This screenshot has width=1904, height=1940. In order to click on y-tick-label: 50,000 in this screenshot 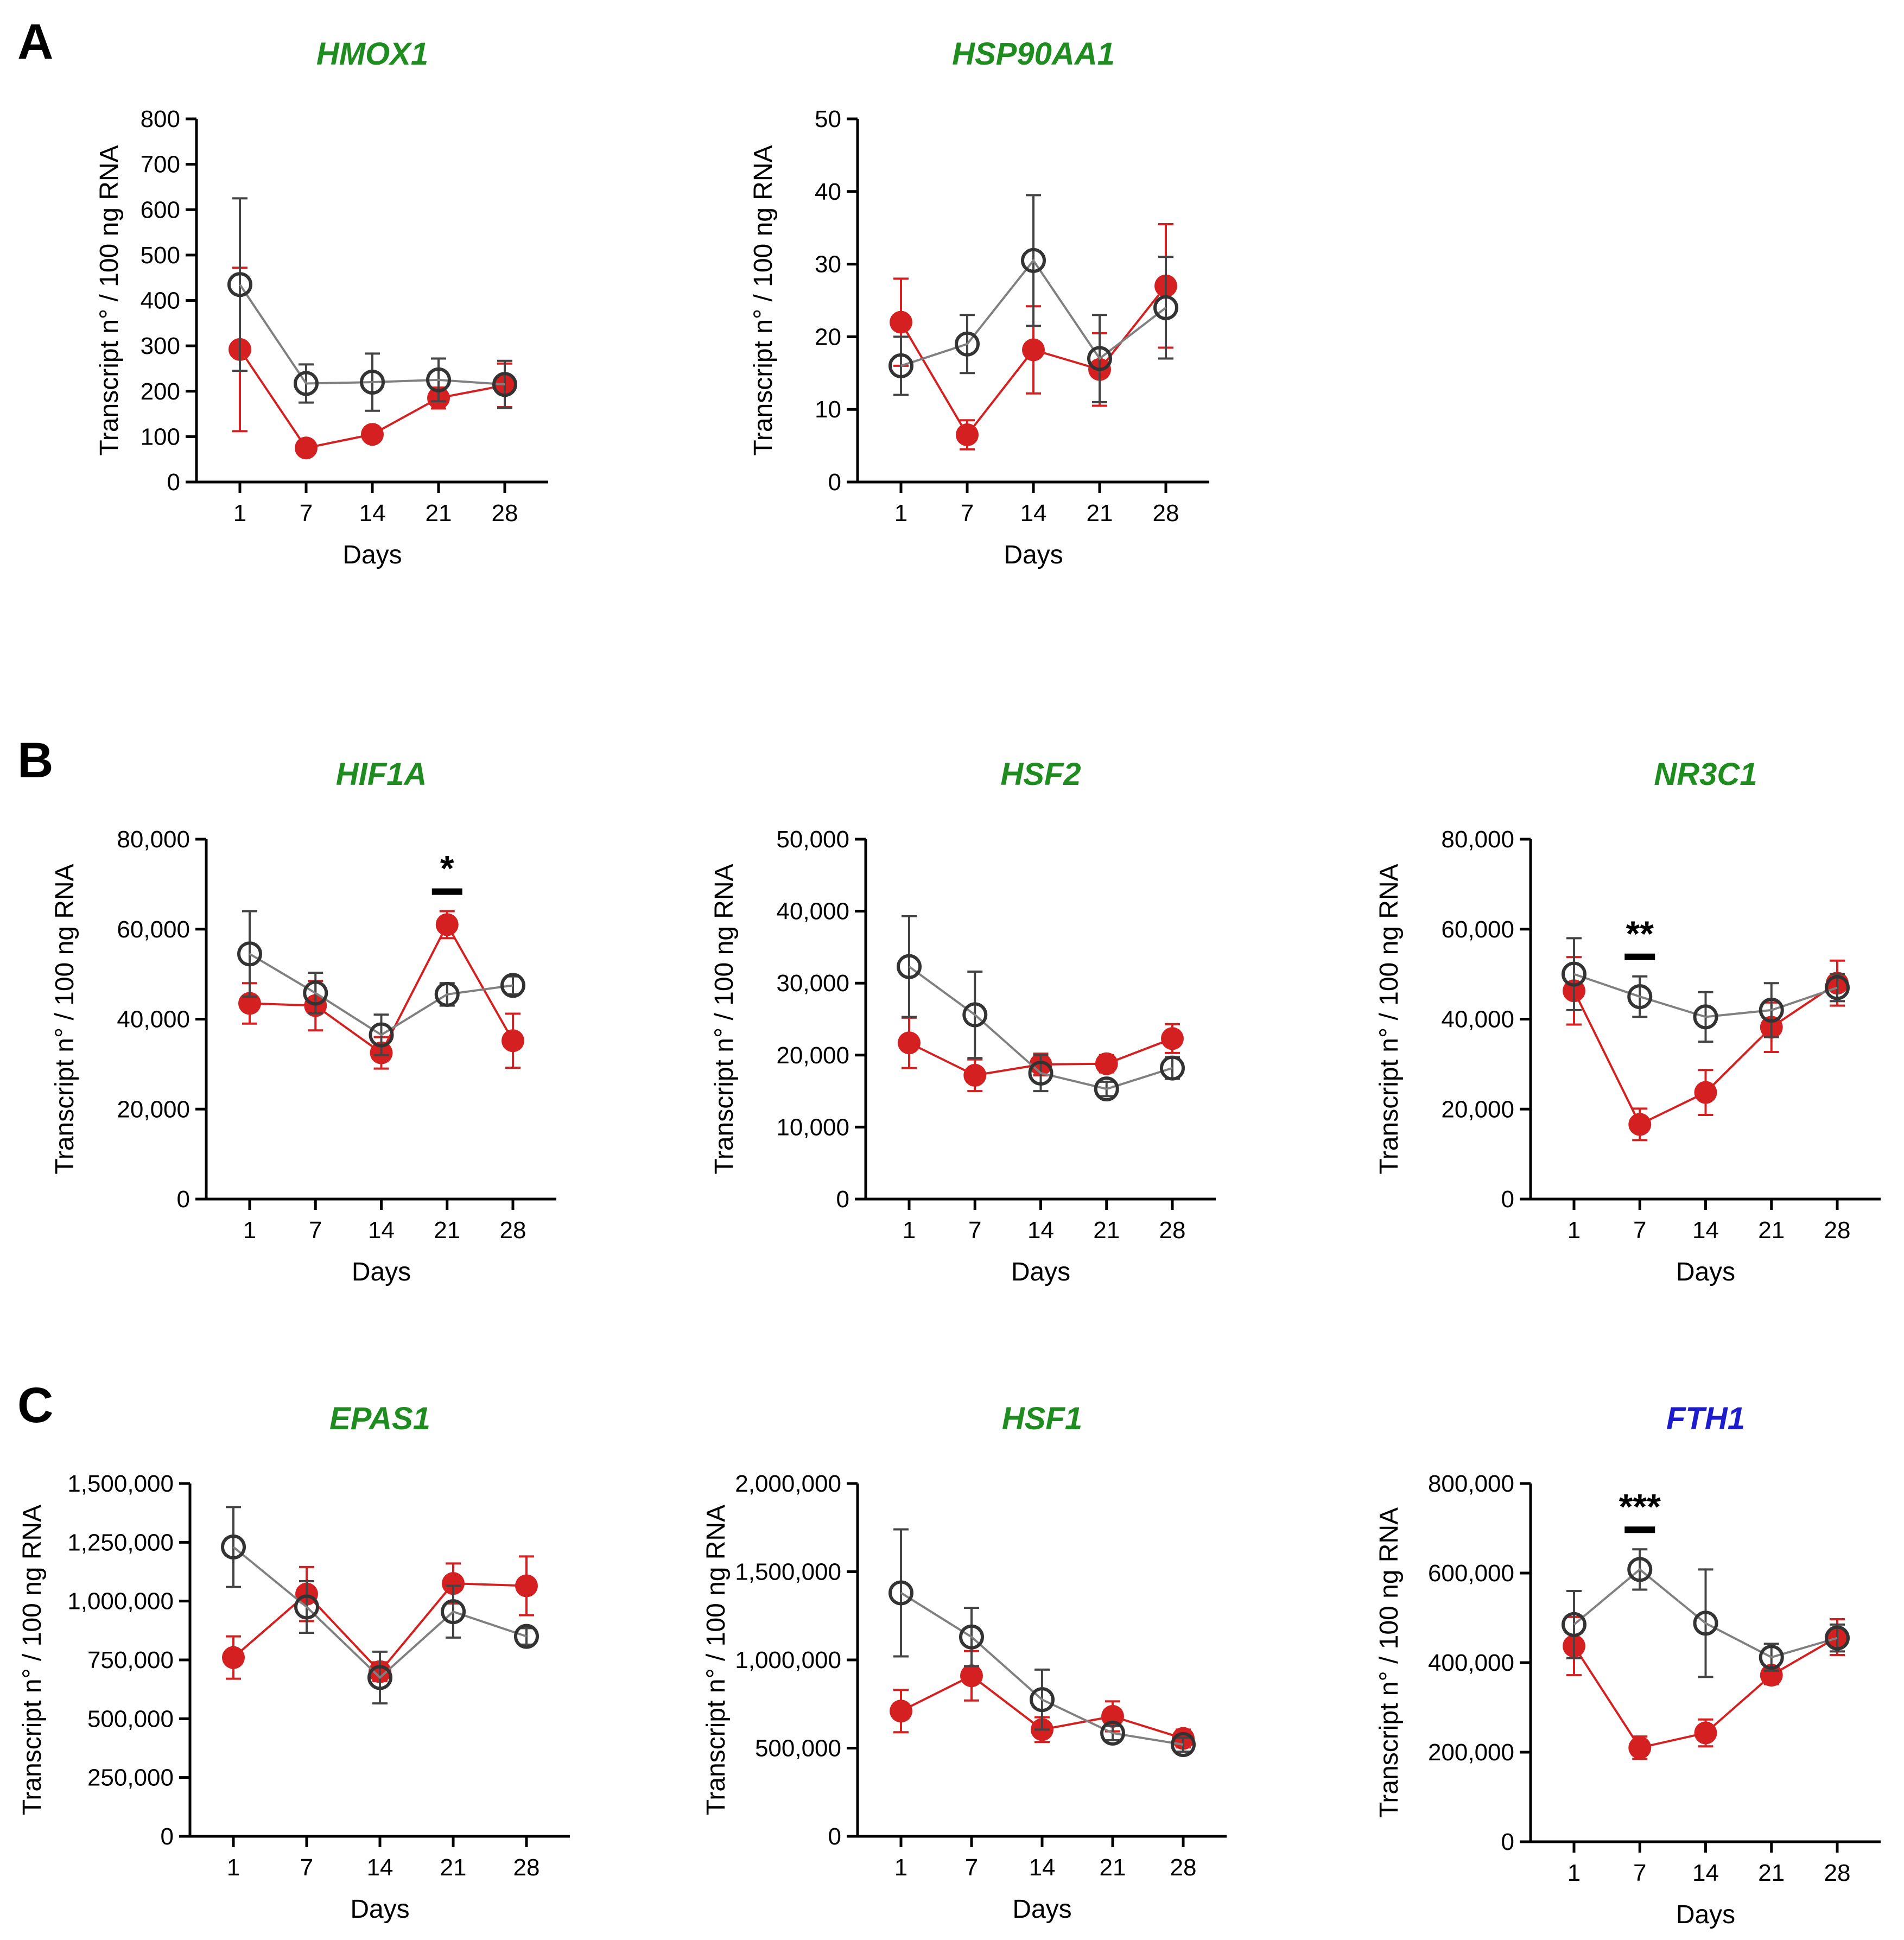, I will do `click(812, 839)`.